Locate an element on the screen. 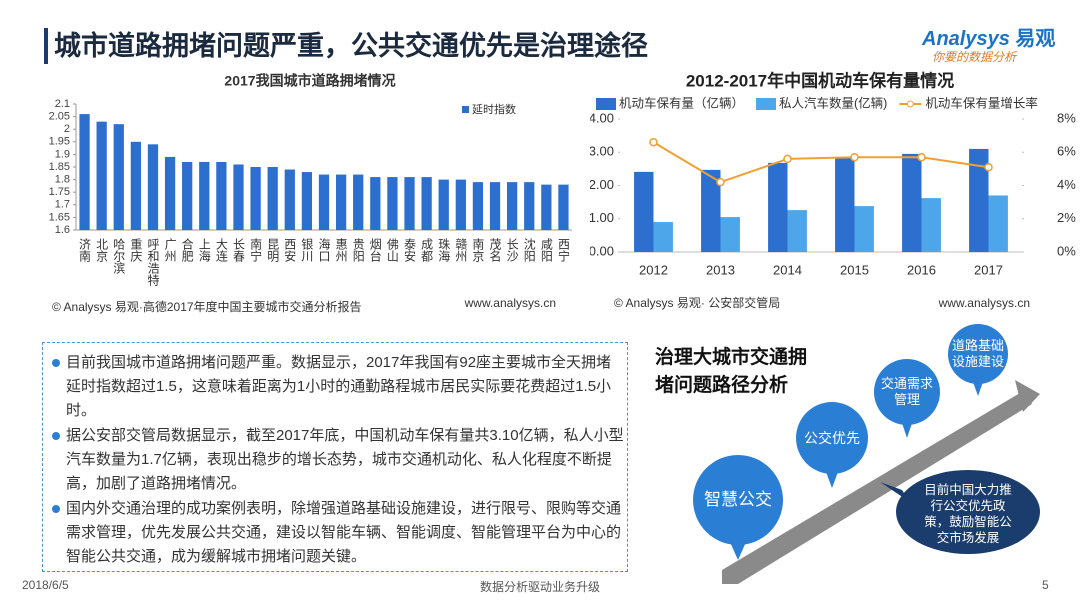 This screenshot has height=608, width=1080. y2-tick-label: 8% is located at coordinates (1066, 117).